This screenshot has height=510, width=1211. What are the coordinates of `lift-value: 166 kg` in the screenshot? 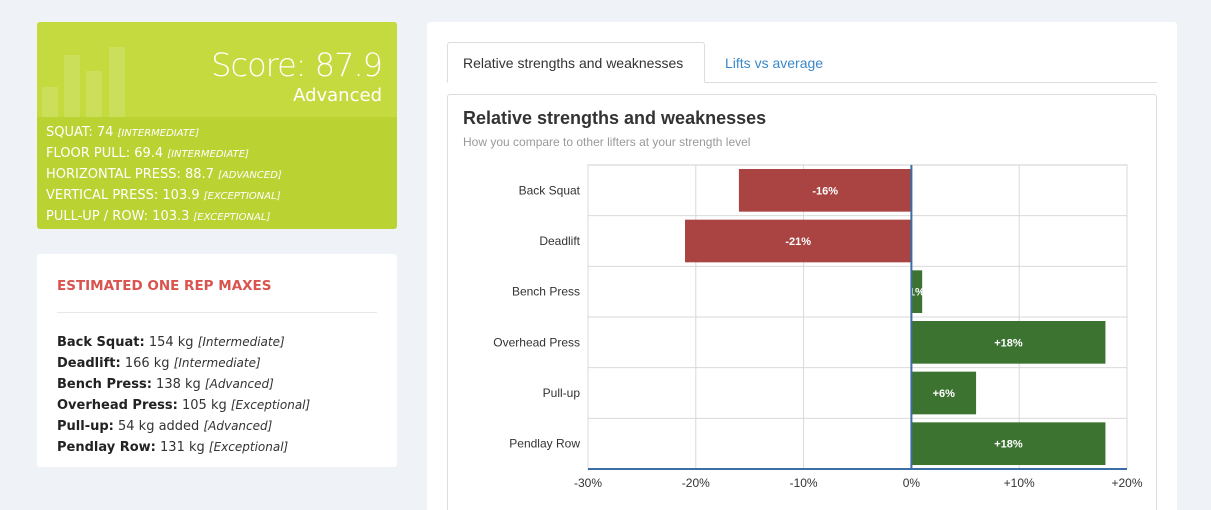 It's located at (147, 363).